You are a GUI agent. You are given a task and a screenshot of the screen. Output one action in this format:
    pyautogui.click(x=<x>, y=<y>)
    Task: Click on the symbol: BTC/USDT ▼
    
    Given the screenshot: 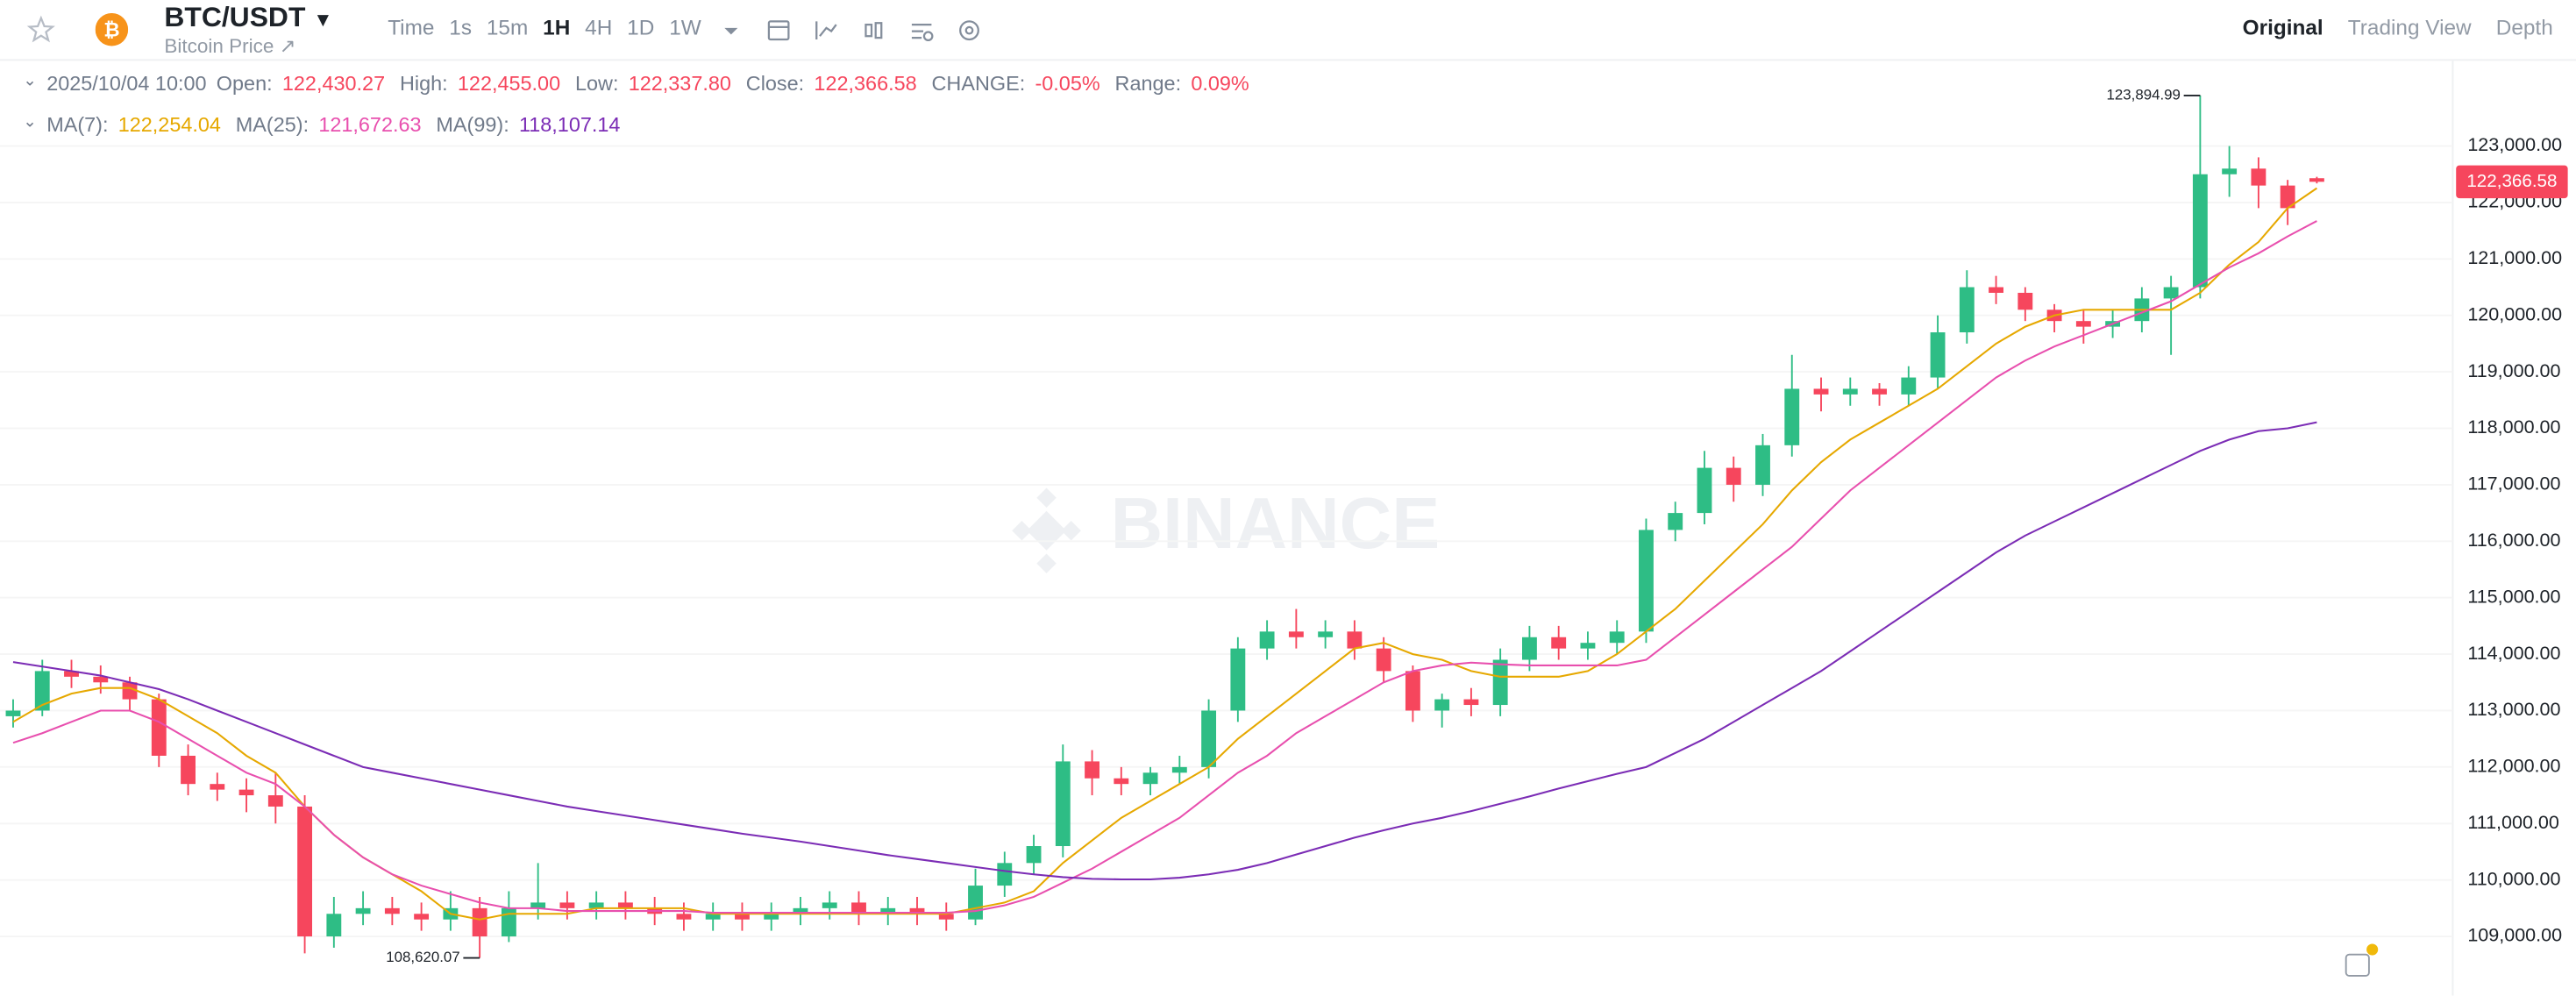 What is the action you would take?
    pyautogui.click(x=248, y=17)
    